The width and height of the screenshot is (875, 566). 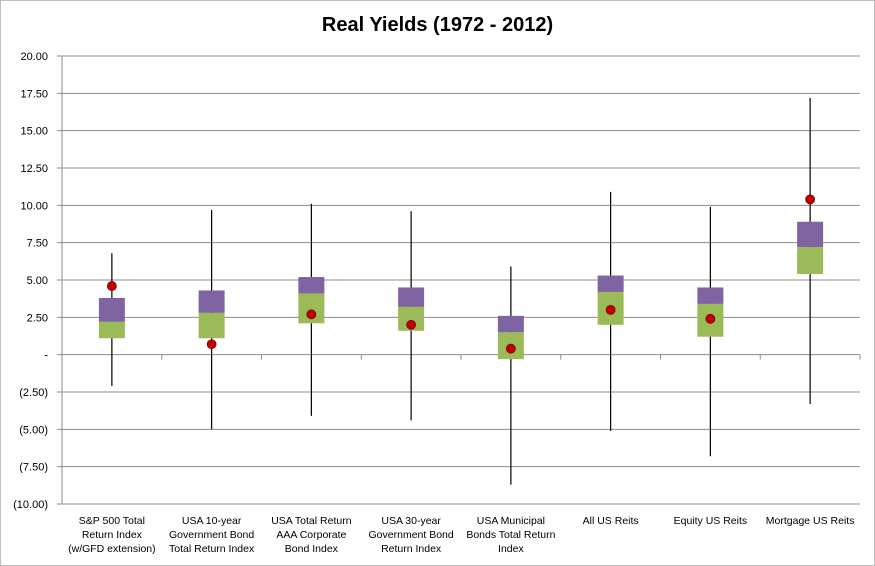 I want to click on x-category-label: USA 30-year Government Bond Return Index, so click(x=411, y=535).